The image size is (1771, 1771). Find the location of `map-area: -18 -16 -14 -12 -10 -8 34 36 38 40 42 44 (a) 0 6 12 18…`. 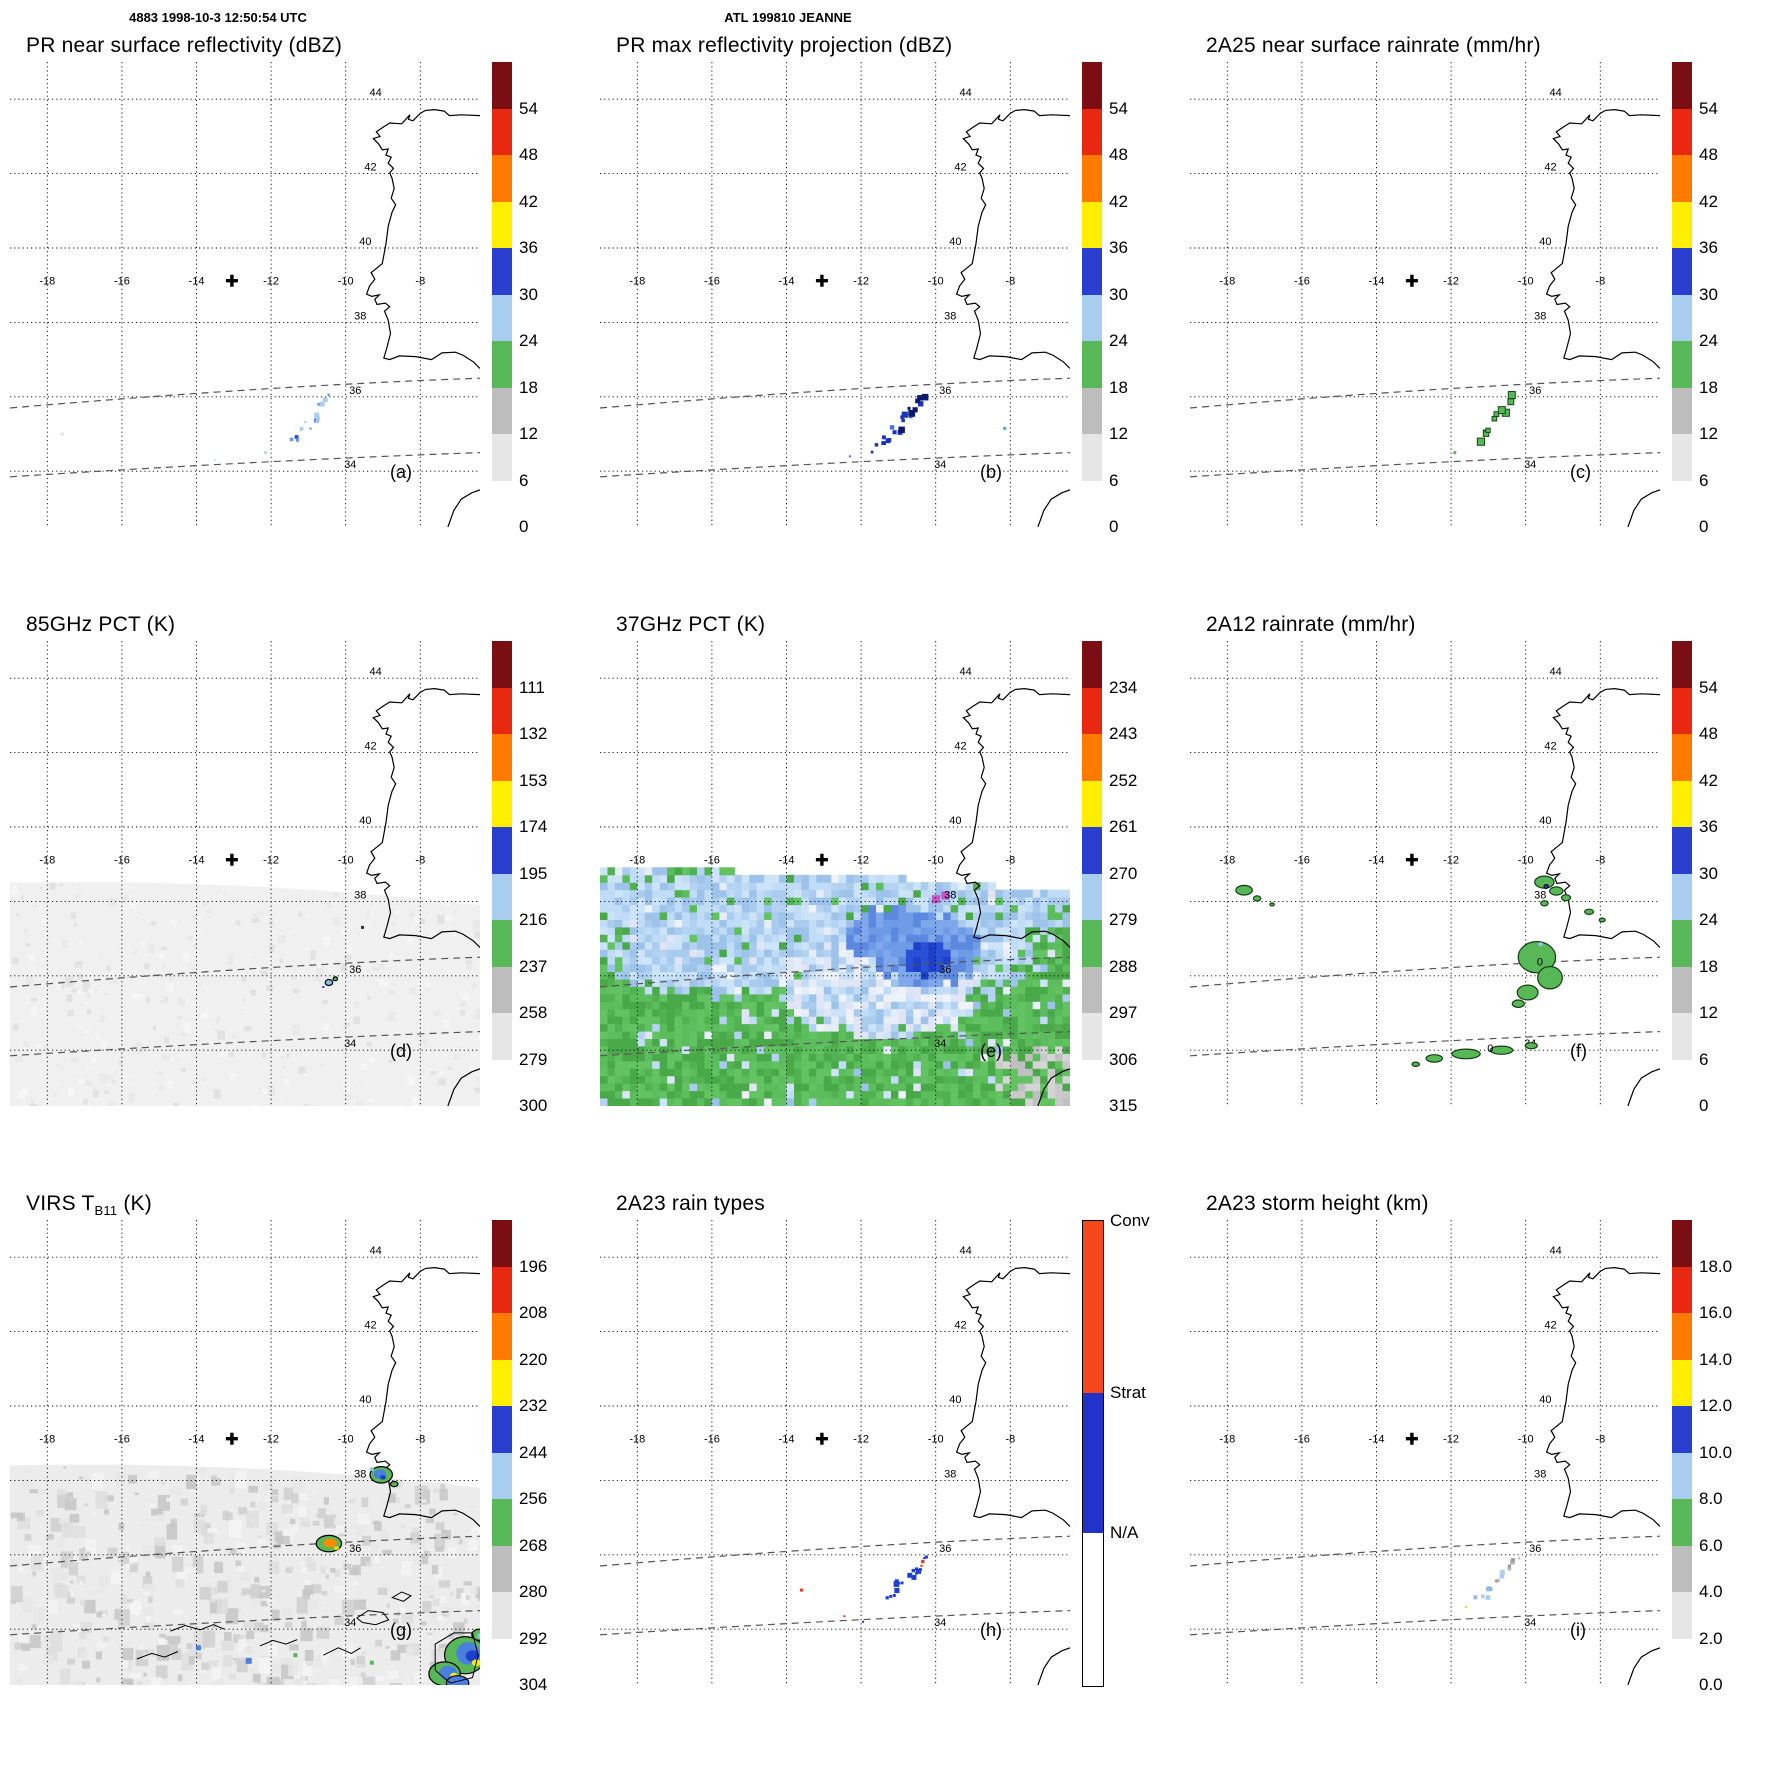

map-area: -18 -16 -14 -12 -10 -8 34 36 38 40 42 44 (a) 0 6 12 18… is located at coordinates (297, 298).